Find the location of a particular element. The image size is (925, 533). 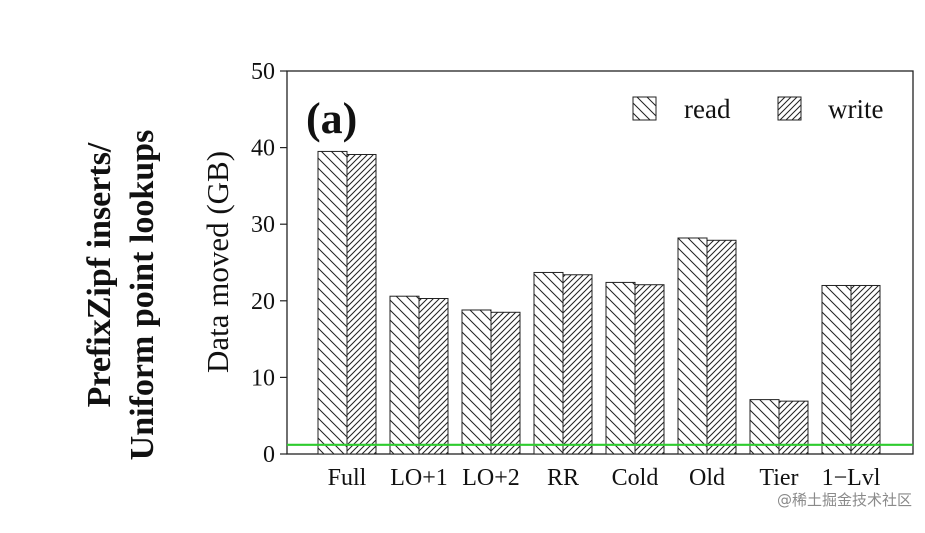

panel-label: (a) is located at coordinates (331, 118).